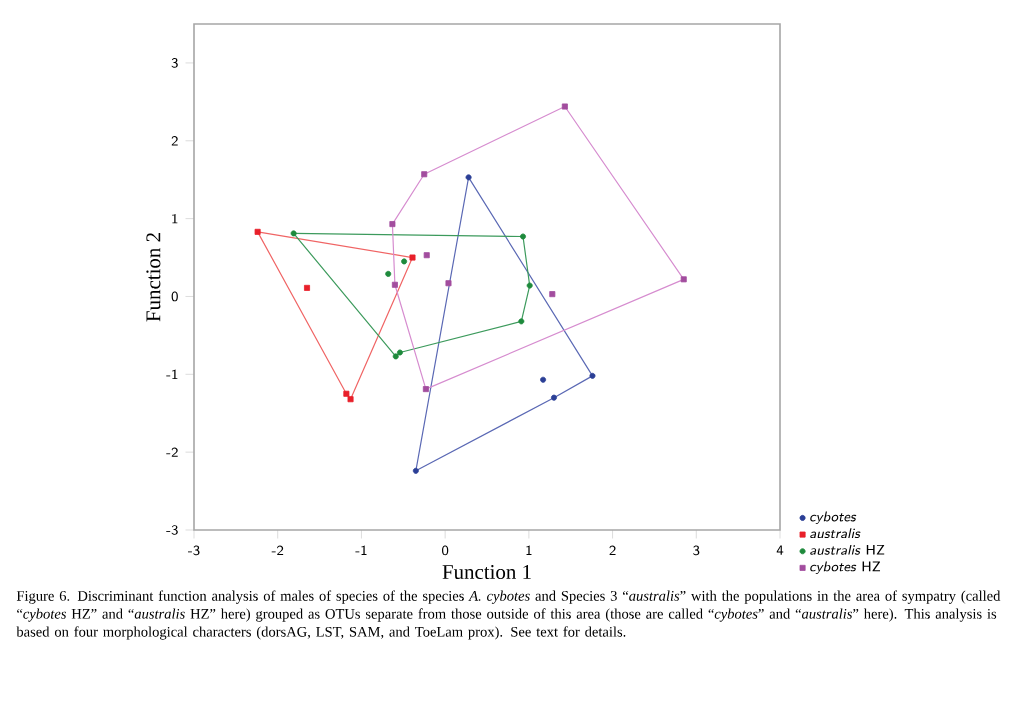 The height and width of the screenshot is (714, 1010). I want to click on x-axis-title: Function 1, so click(486, 572).